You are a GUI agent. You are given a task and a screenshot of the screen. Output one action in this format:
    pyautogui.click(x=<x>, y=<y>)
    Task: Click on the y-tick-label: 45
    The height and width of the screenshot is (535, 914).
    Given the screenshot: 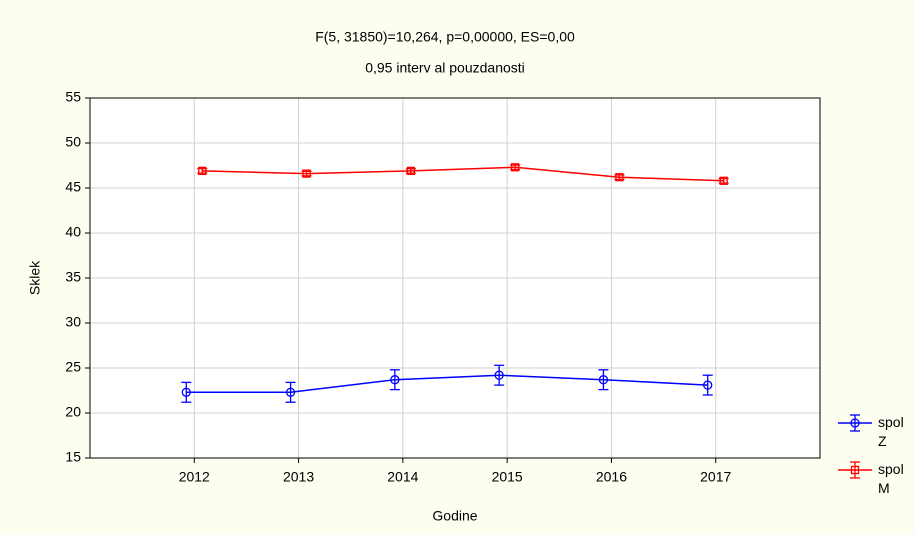 What is the action you would take?
    pyautogui.click(x=73, y=187)
    